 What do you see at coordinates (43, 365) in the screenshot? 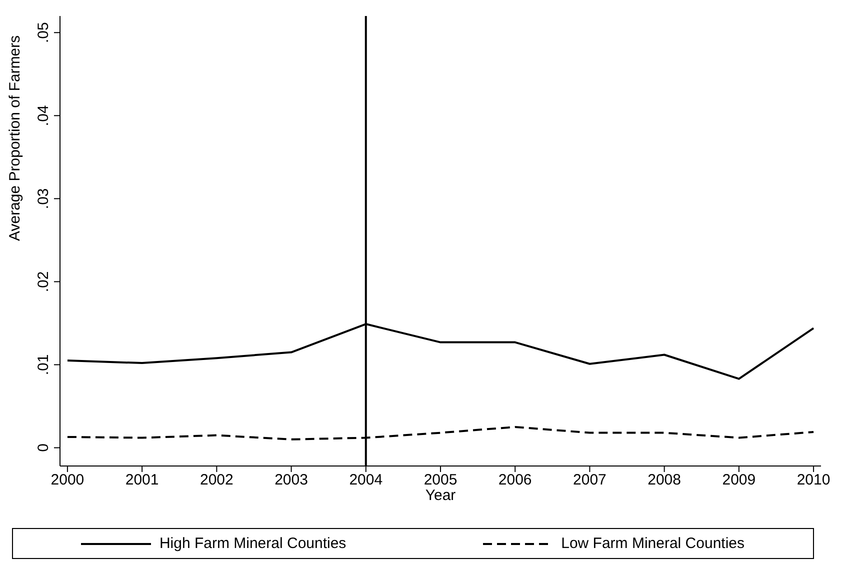
I see `y-tick-label: .01` at bounding box center [43, 365].